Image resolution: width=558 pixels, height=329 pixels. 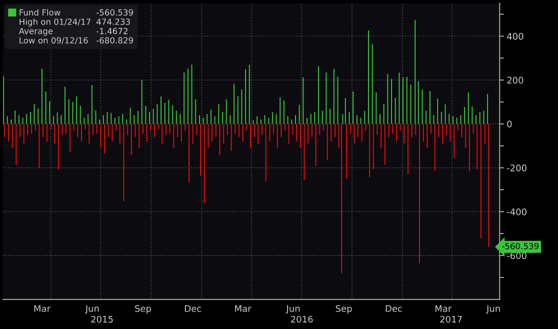 What do you see at coordinates (509, 124) in the screenshot?
I see `y-tick-label: 0` at bounding box center [509, 124].